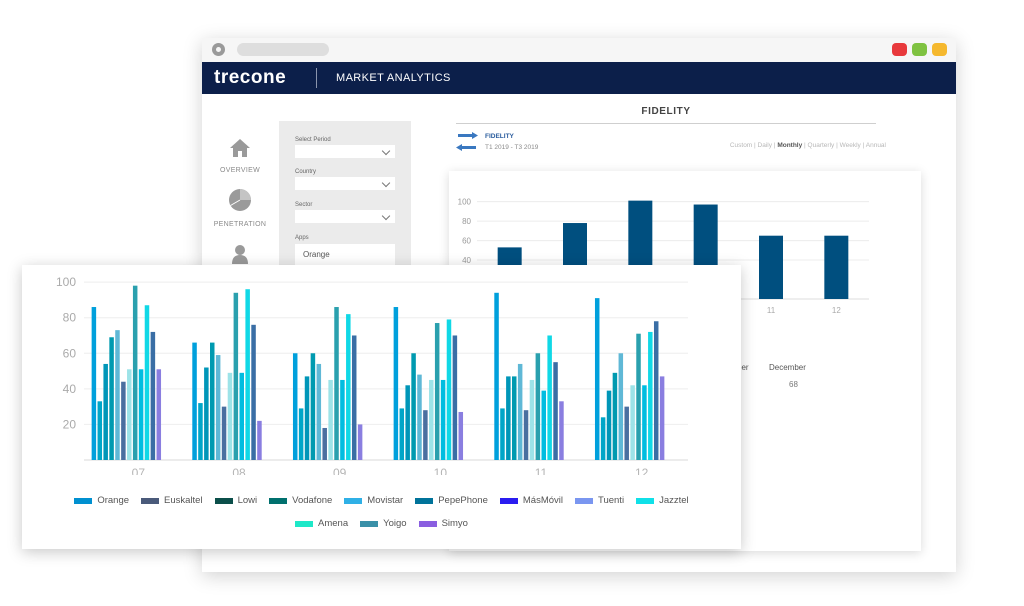 This screenshot has width=1024, height=606. I want to click on legend-item-vodafone: Vodafone, so click(300, 500).